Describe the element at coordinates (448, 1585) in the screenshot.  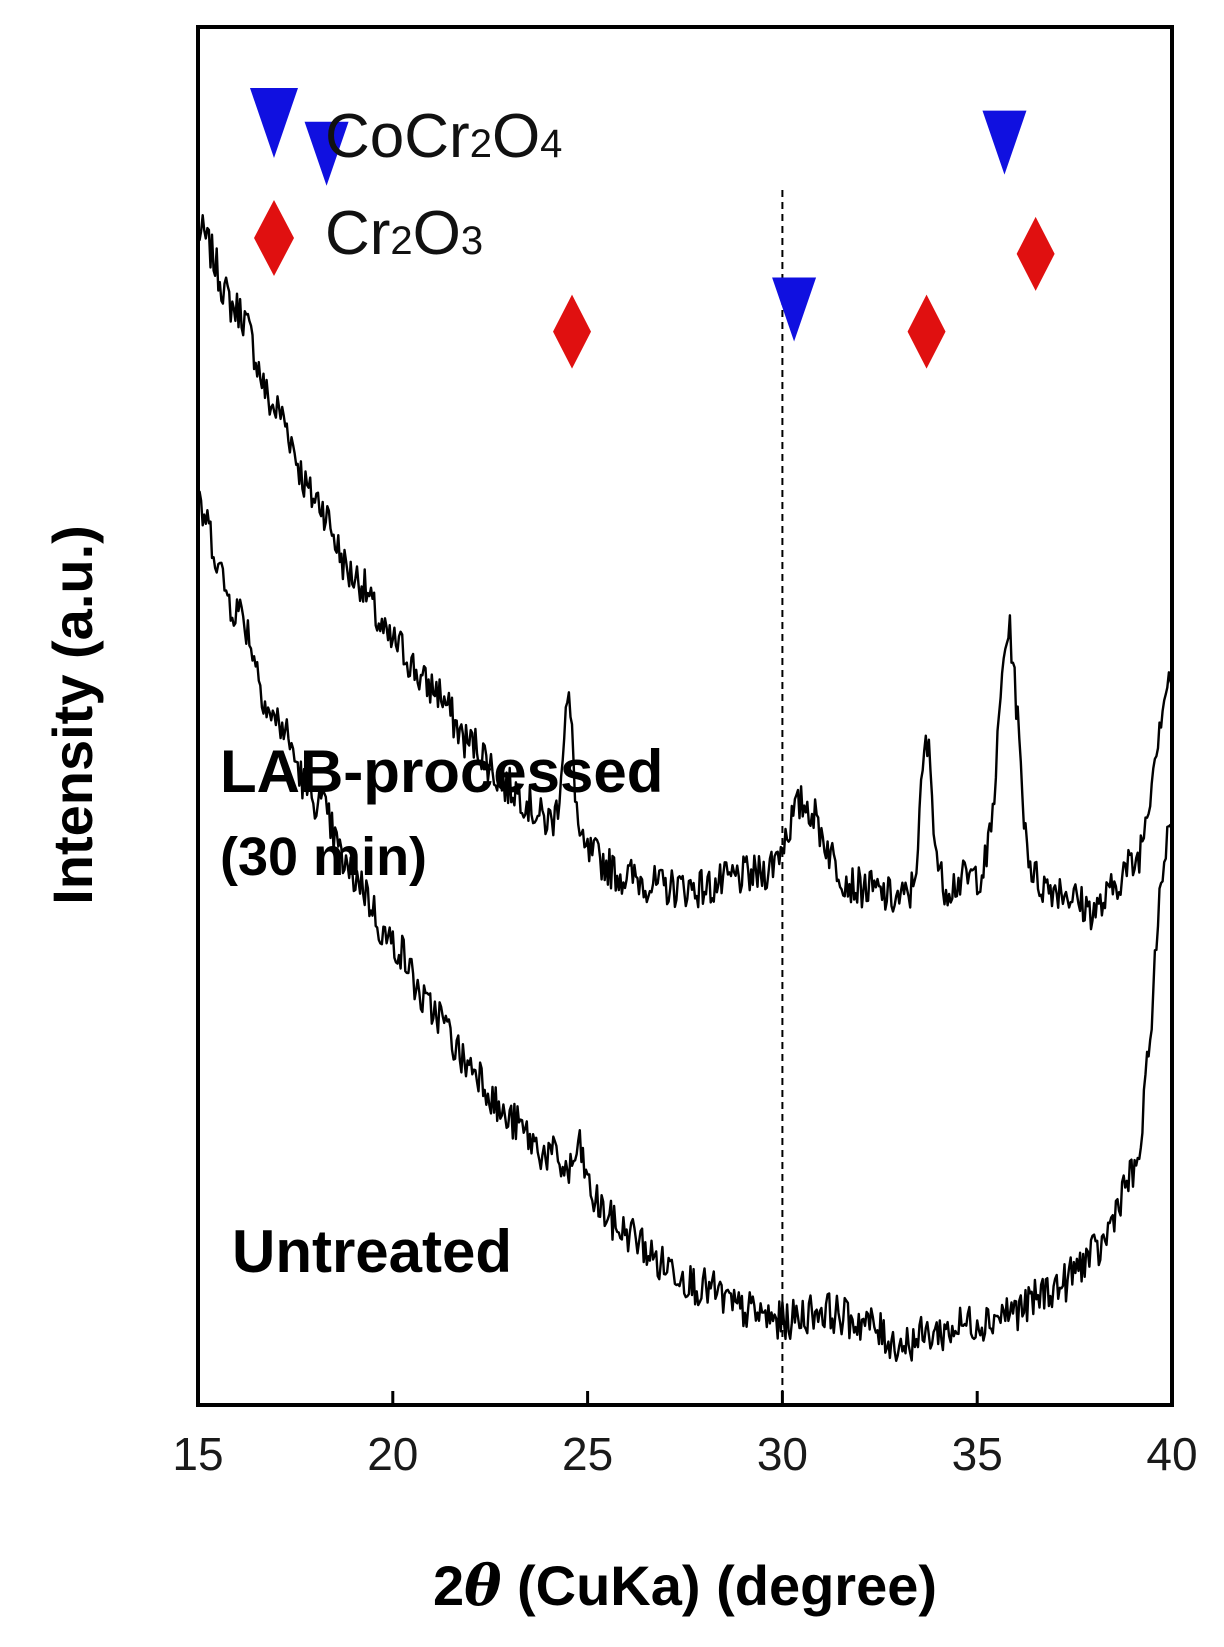
I see `x-axis-title-prefix: 2` at that location.